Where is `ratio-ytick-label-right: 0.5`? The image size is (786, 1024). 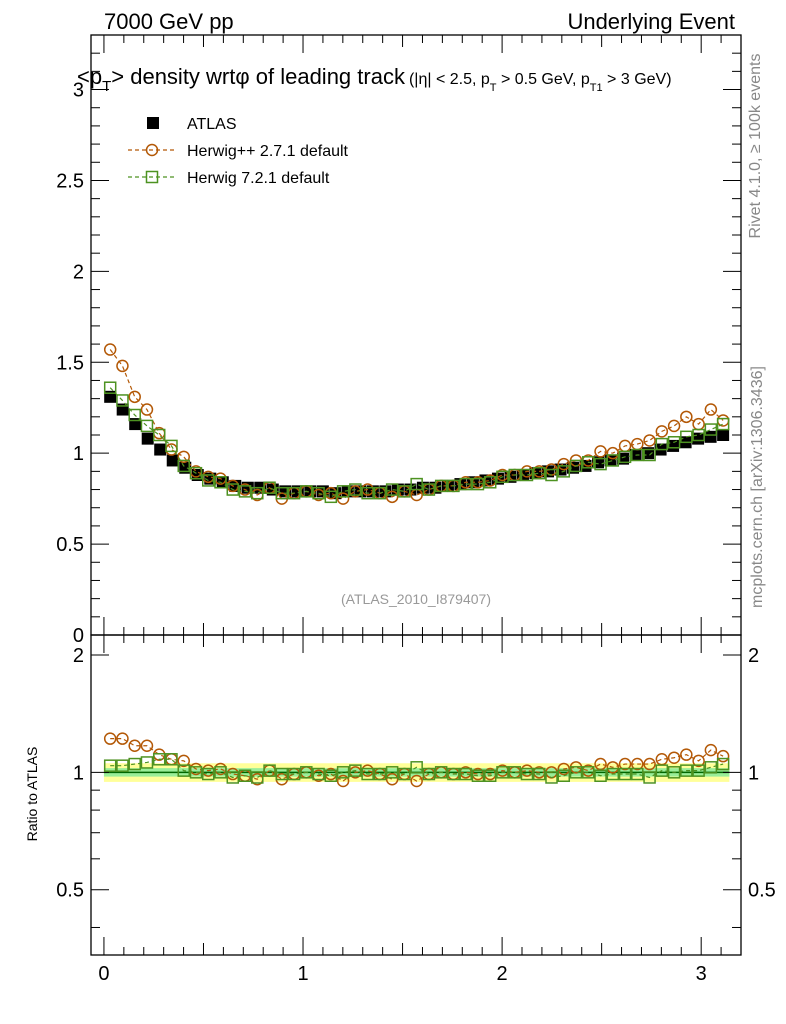
ratio-ytick-label-right: 0.5 is located at coordinates (762, 891).